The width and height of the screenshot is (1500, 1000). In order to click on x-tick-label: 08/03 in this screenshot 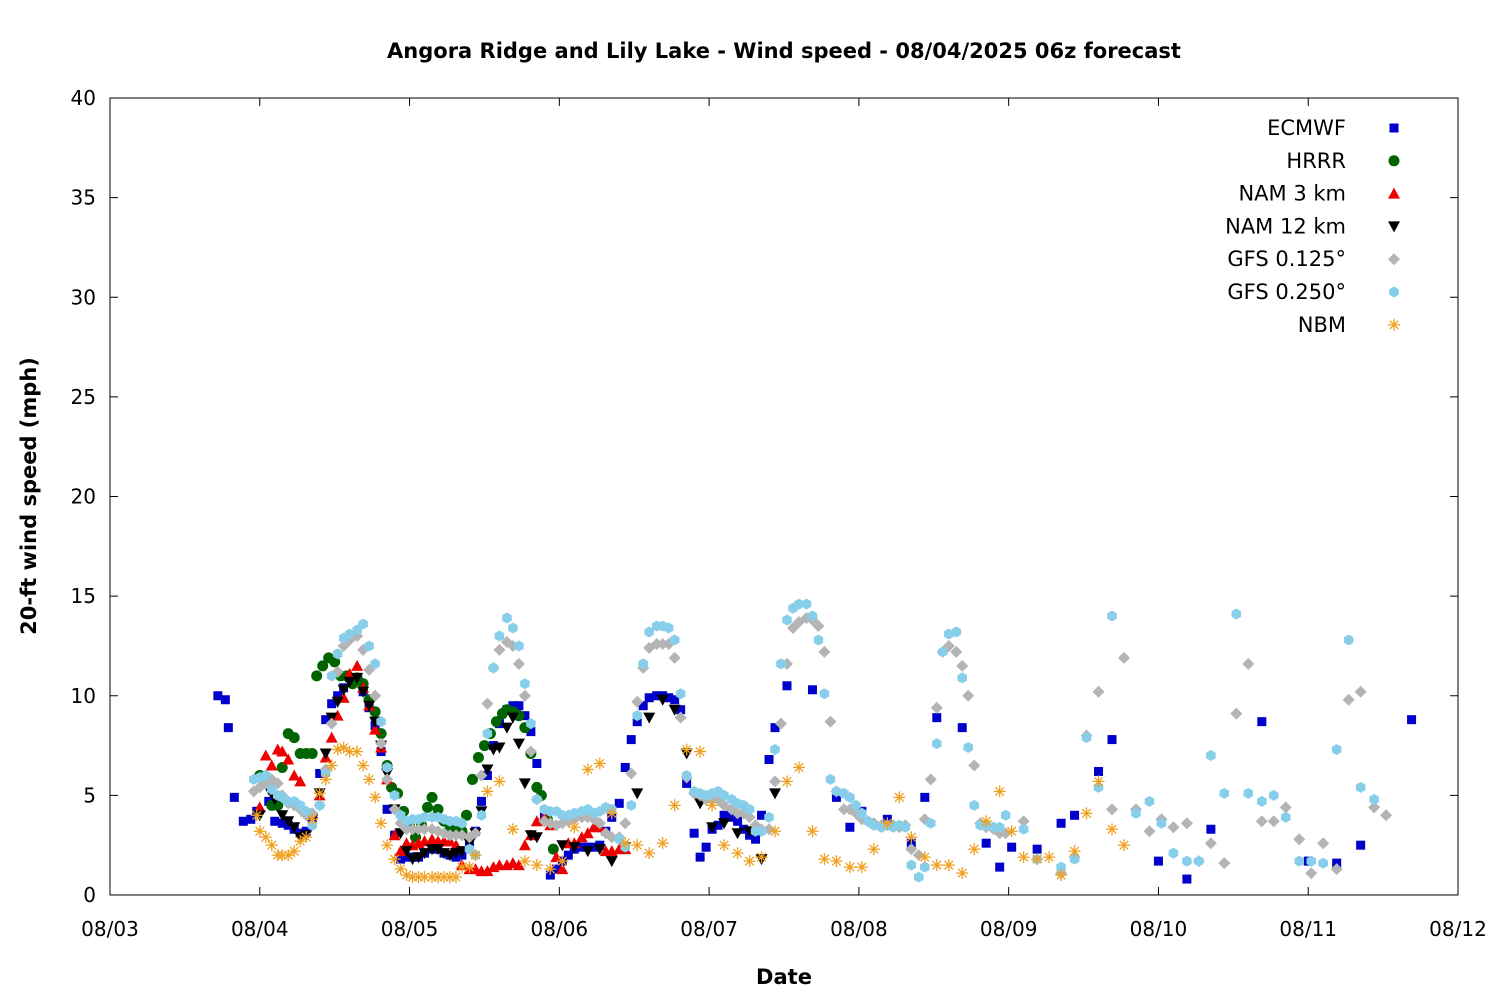, I will do `click(110, 929)`.